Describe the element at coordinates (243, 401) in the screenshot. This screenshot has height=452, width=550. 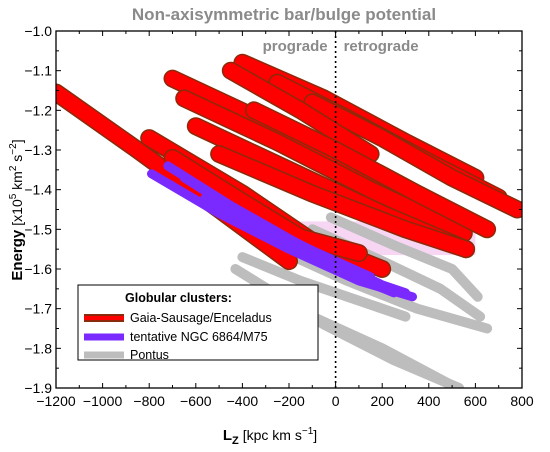
I see `x-tick-label: −400` at that location.